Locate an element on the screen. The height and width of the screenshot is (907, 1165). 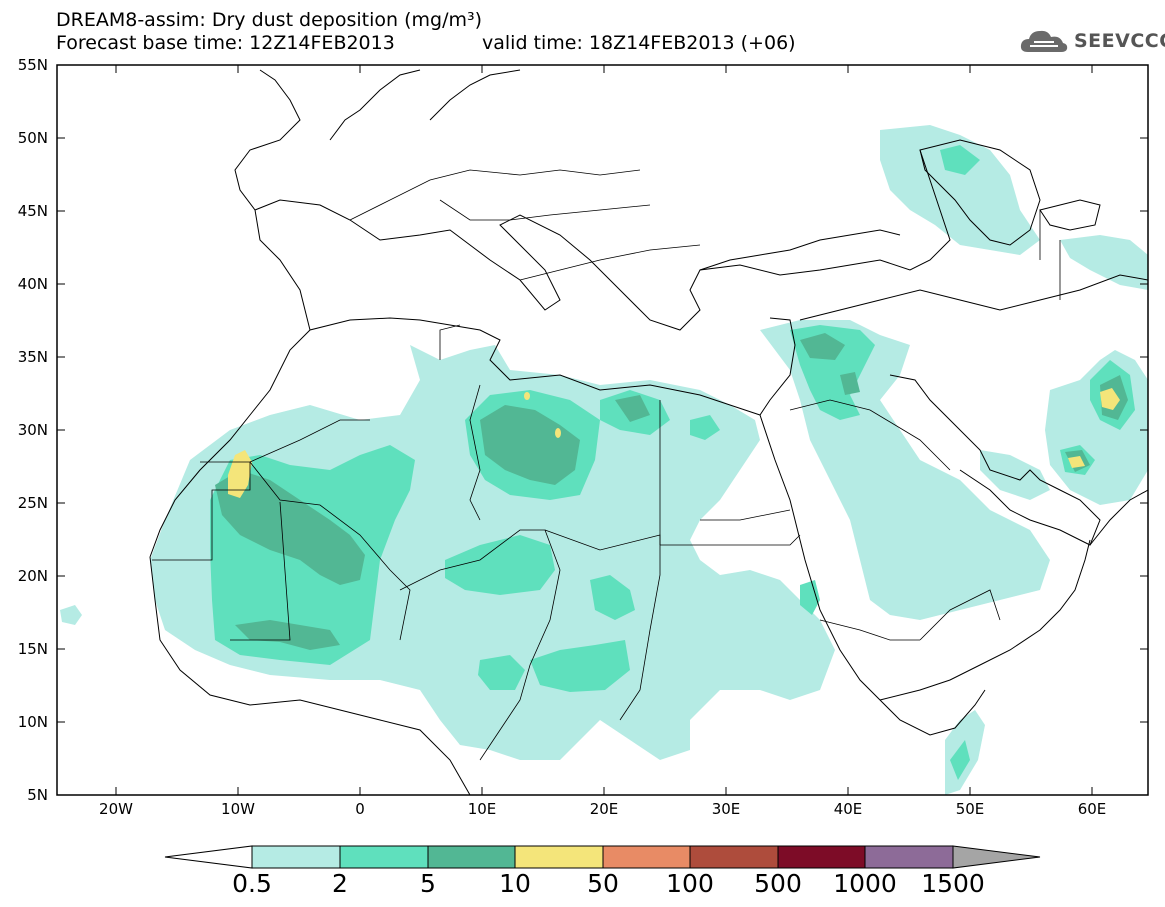
lat-label: 5N is located at coordinates (37, 795).